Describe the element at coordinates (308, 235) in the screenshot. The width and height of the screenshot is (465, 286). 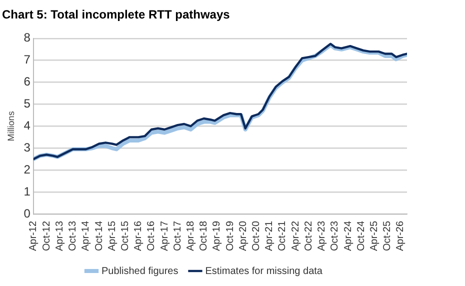
I see `x-tick-label: Oct-22` at that location.